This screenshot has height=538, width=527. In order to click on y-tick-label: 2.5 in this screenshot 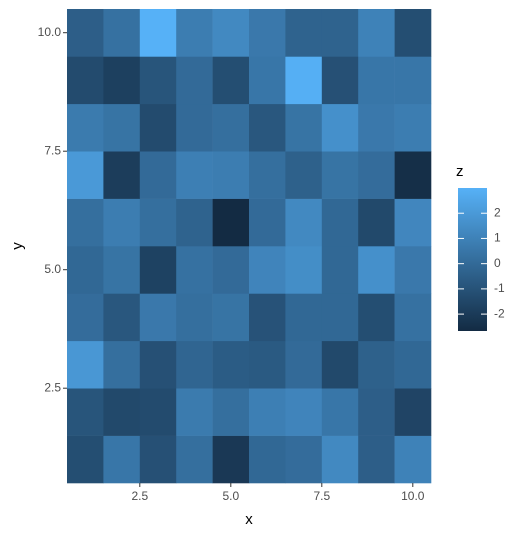, I will do `click(52, 387)`.